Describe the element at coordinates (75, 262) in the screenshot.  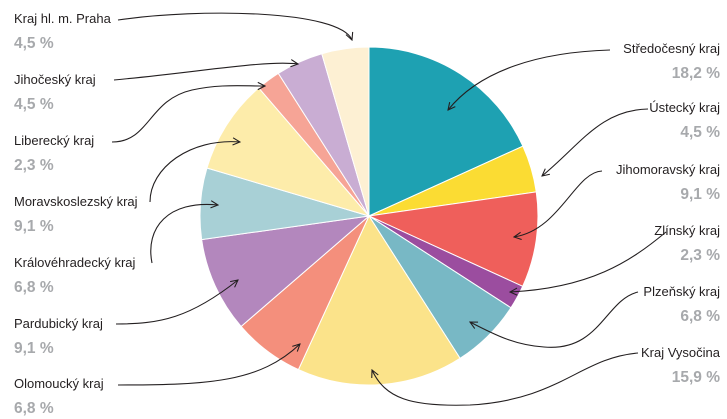
I see `label-kralovehradecky-kraj: Královéhradecký kraj` at that location.